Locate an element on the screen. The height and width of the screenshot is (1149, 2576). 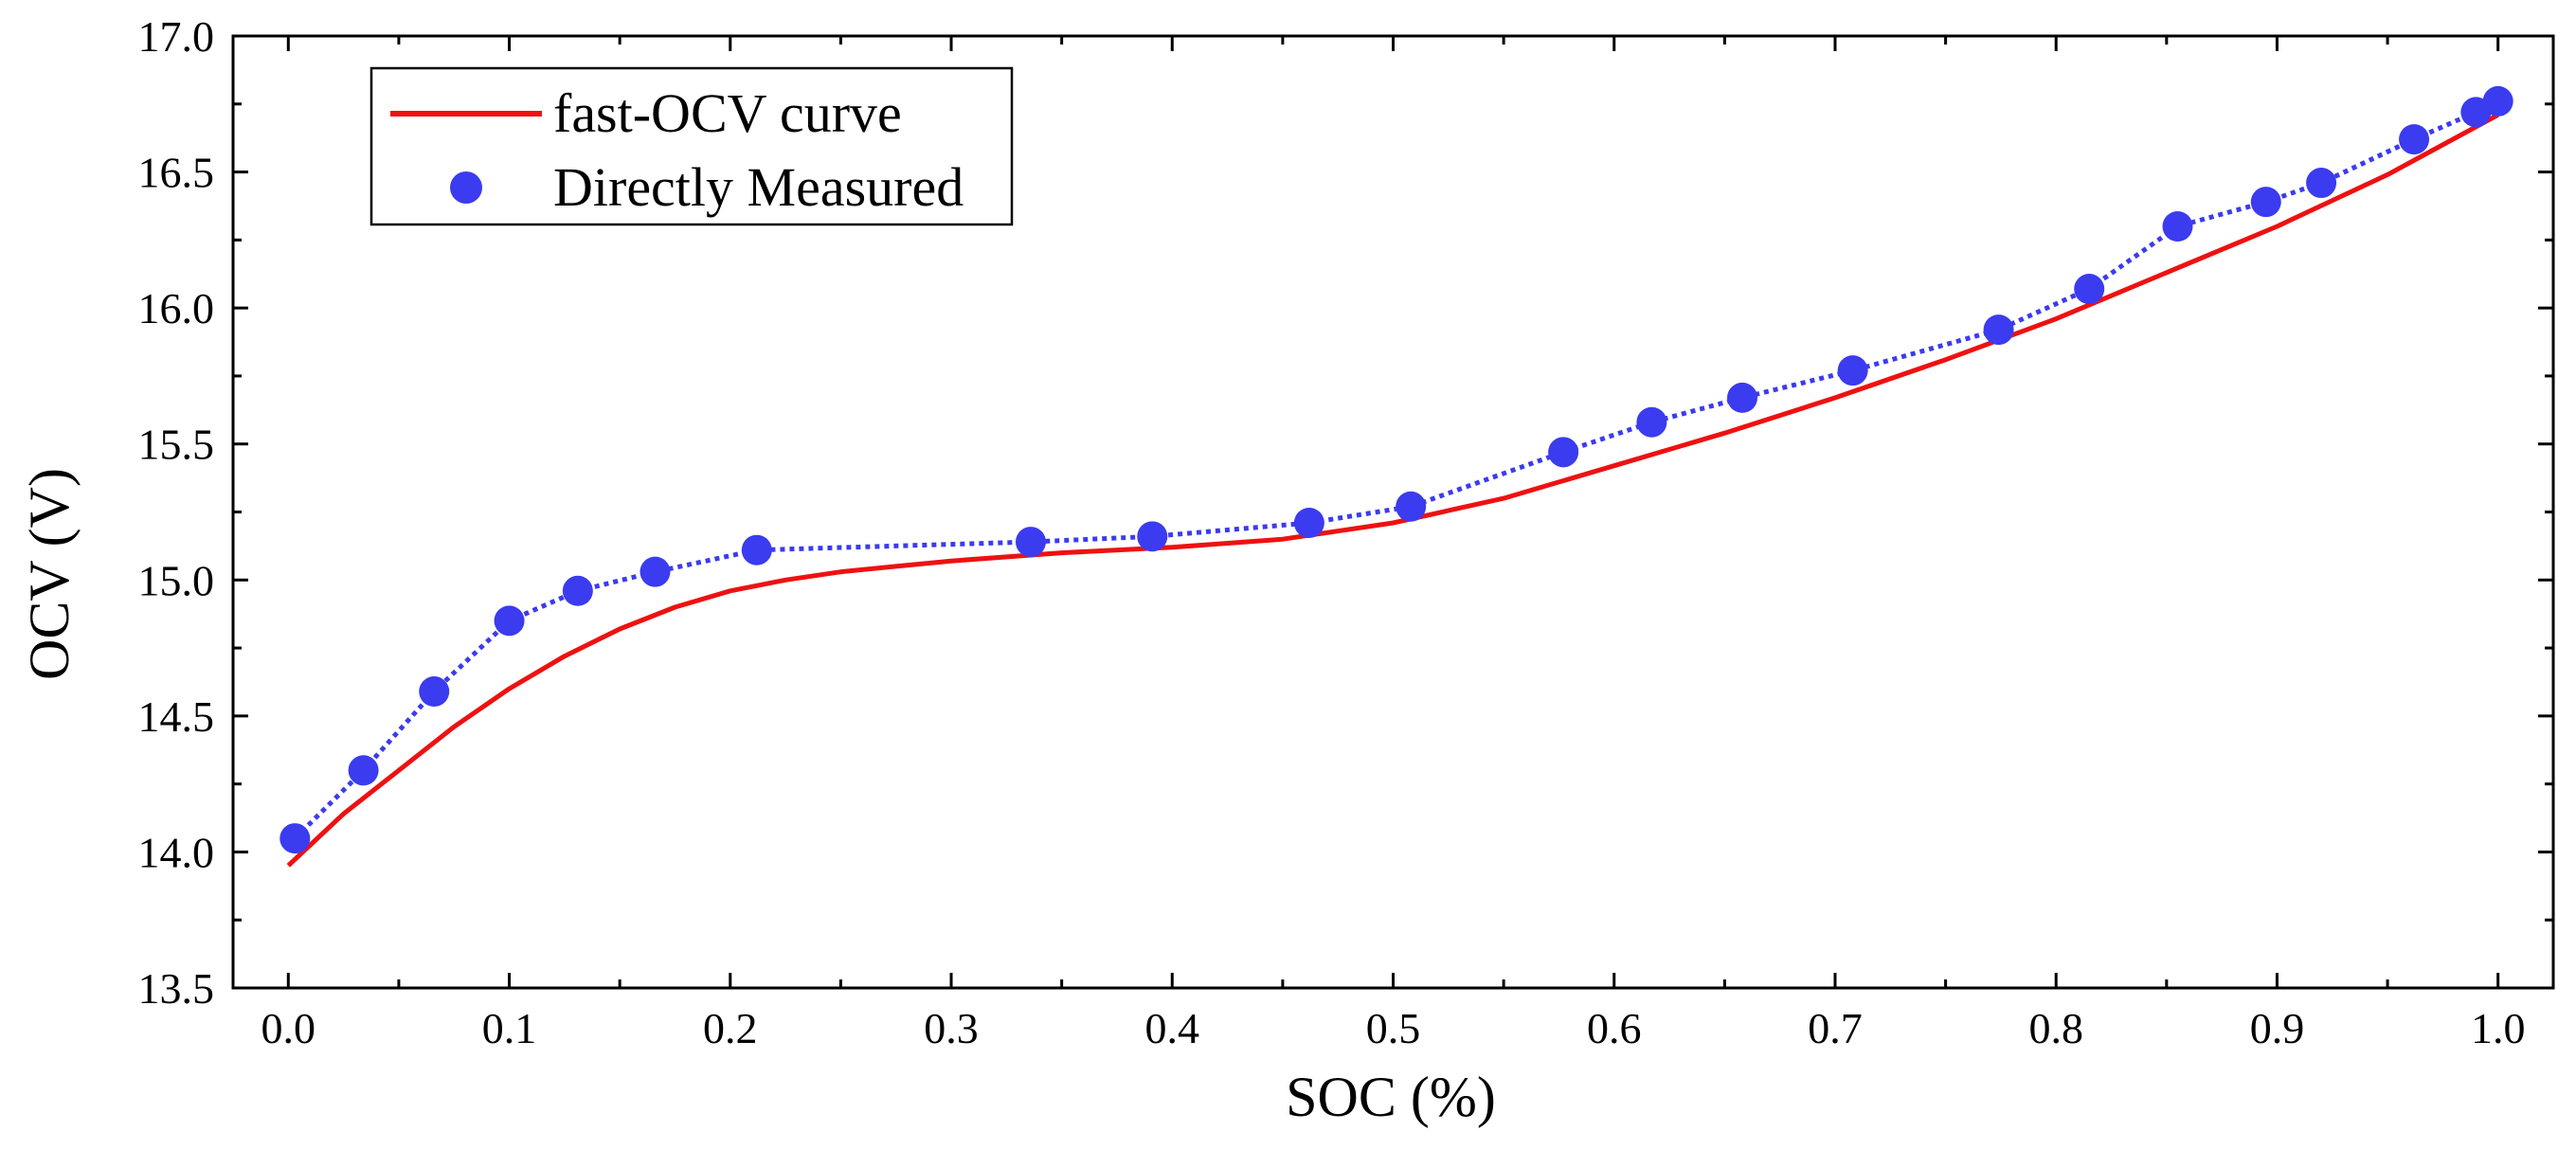
legend-box is located at coordinates (691, 146).